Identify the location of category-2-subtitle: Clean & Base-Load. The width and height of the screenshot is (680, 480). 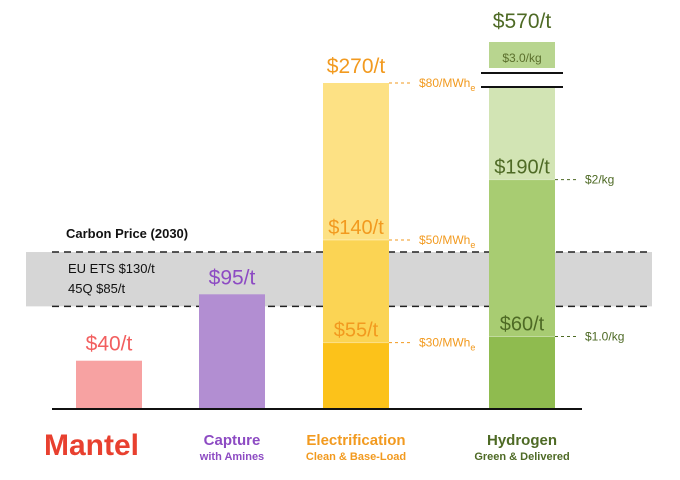
(356, 457).